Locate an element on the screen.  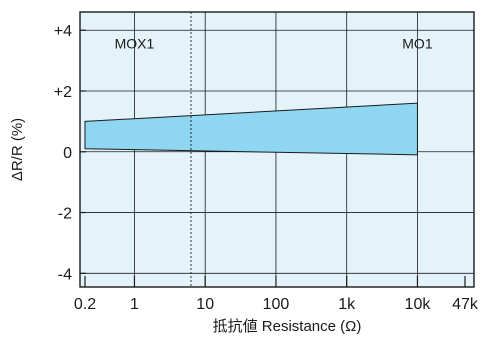
x-tick-label: 0.2 is located at coordinates (85, 304).